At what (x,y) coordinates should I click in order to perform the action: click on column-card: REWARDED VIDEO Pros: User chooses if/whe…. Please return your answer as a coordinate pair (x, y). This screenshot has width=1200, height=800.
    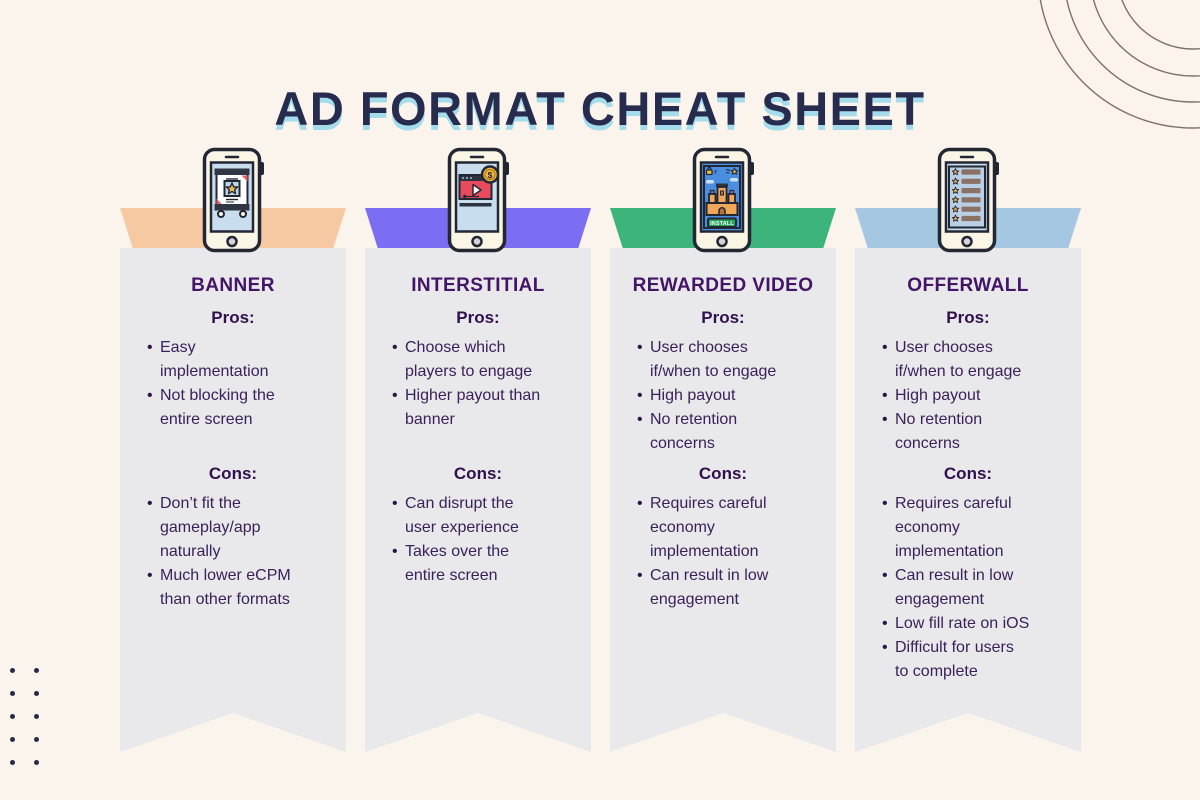
    Looking at the image, I should click on (723, 500).